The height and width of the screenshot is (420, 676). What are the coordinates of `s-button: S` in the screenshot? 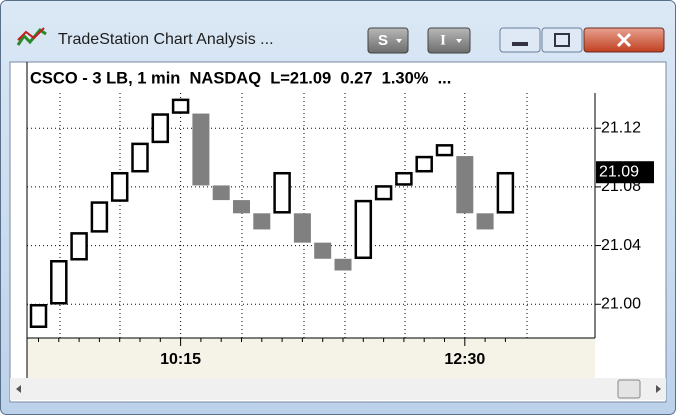 It's located at (388, 40).